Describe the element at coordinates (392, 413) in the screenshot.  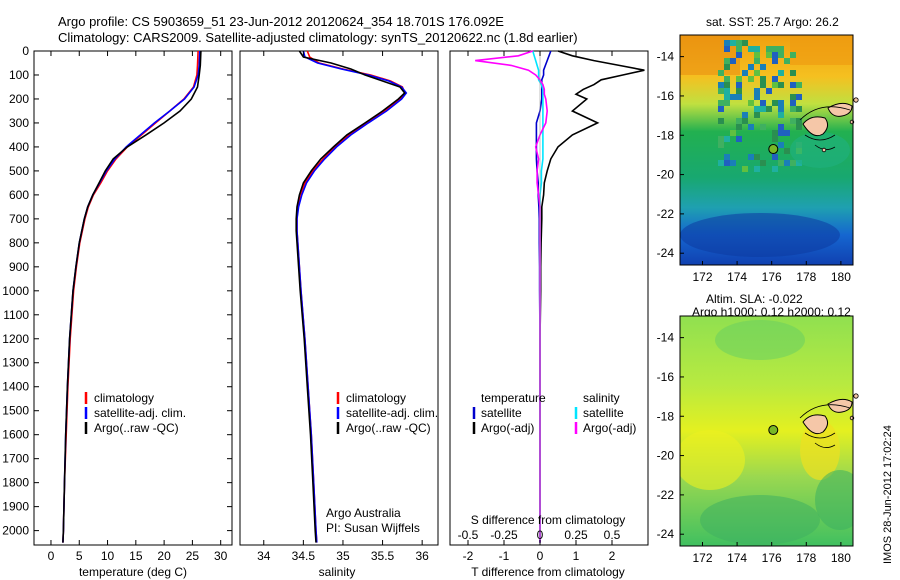
I see `salinity-legend-satellite: satellite-adj. clim.` at that location.